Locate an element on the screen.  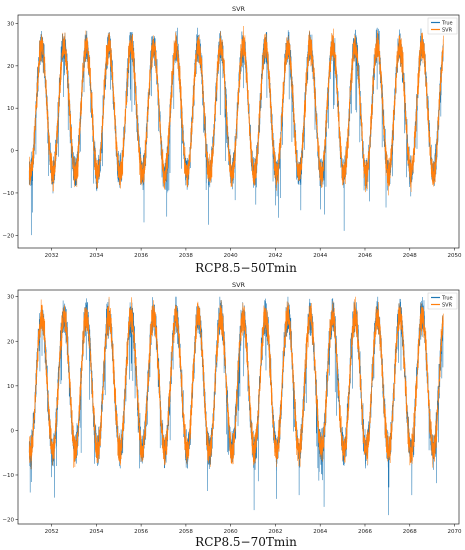
x-tick-label: 2048 is located at coordinates (410, 256).